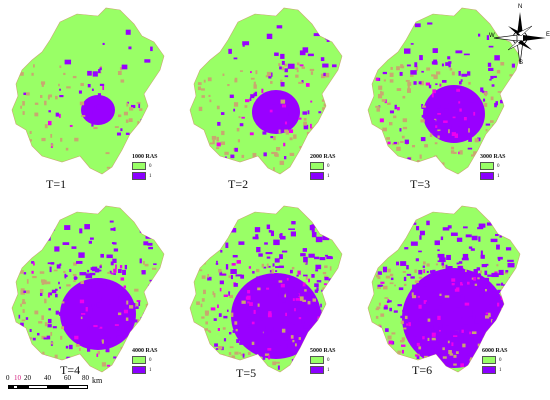 The image size is (550, 400). Describe the element at coordinates (150, 370) in the screenshot. I see `legend-value-1: 1` at that location.